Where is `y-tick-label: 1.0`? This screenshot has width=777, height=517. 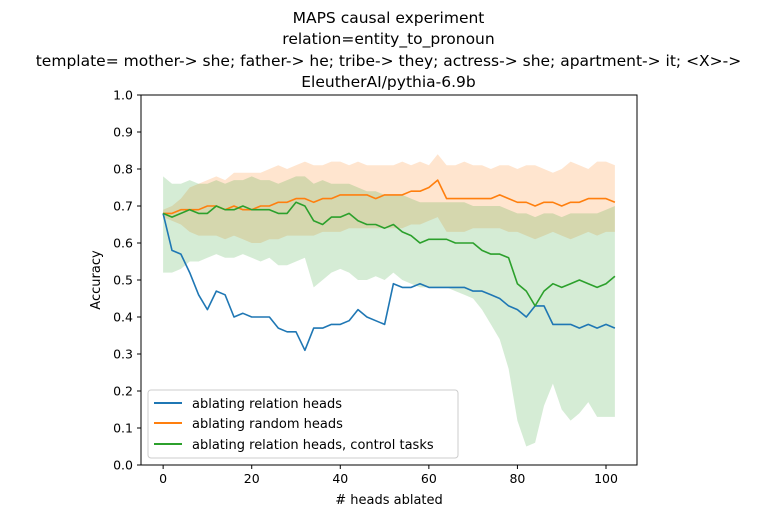
y-tick-label: 1.0 is located at coordinates (123, 95).